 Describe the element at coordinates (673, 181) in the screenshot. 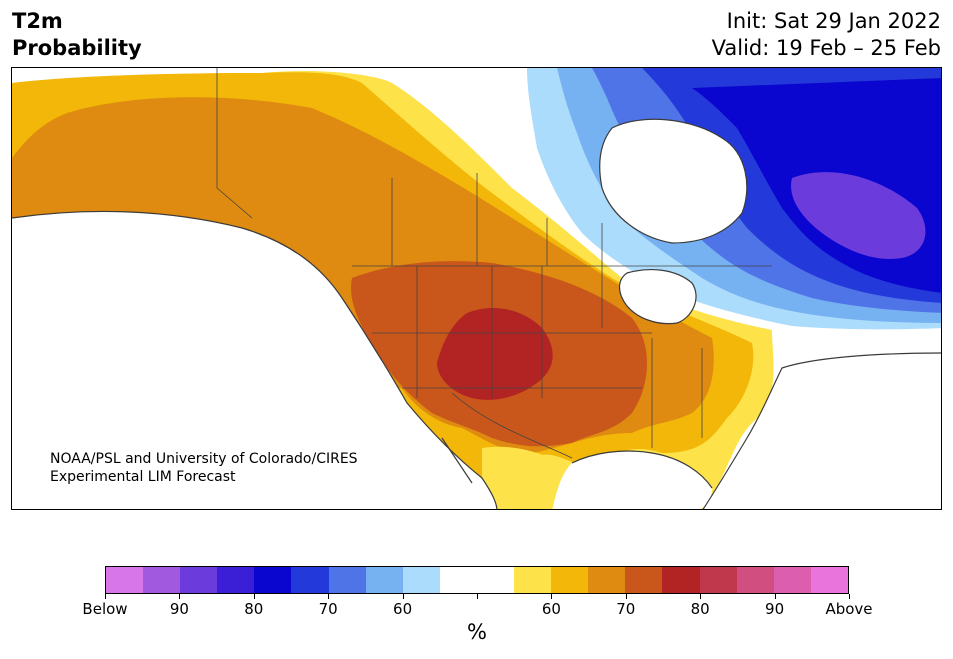

I see `hudson-bay` at that location.